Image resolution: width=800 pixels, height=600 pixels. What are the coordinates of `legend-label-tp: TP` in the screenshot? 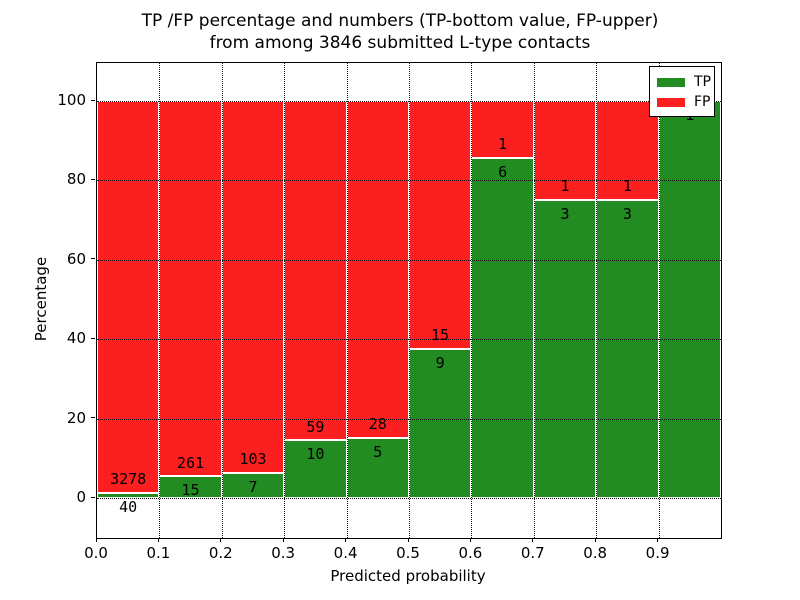 It's located at (702, 82).